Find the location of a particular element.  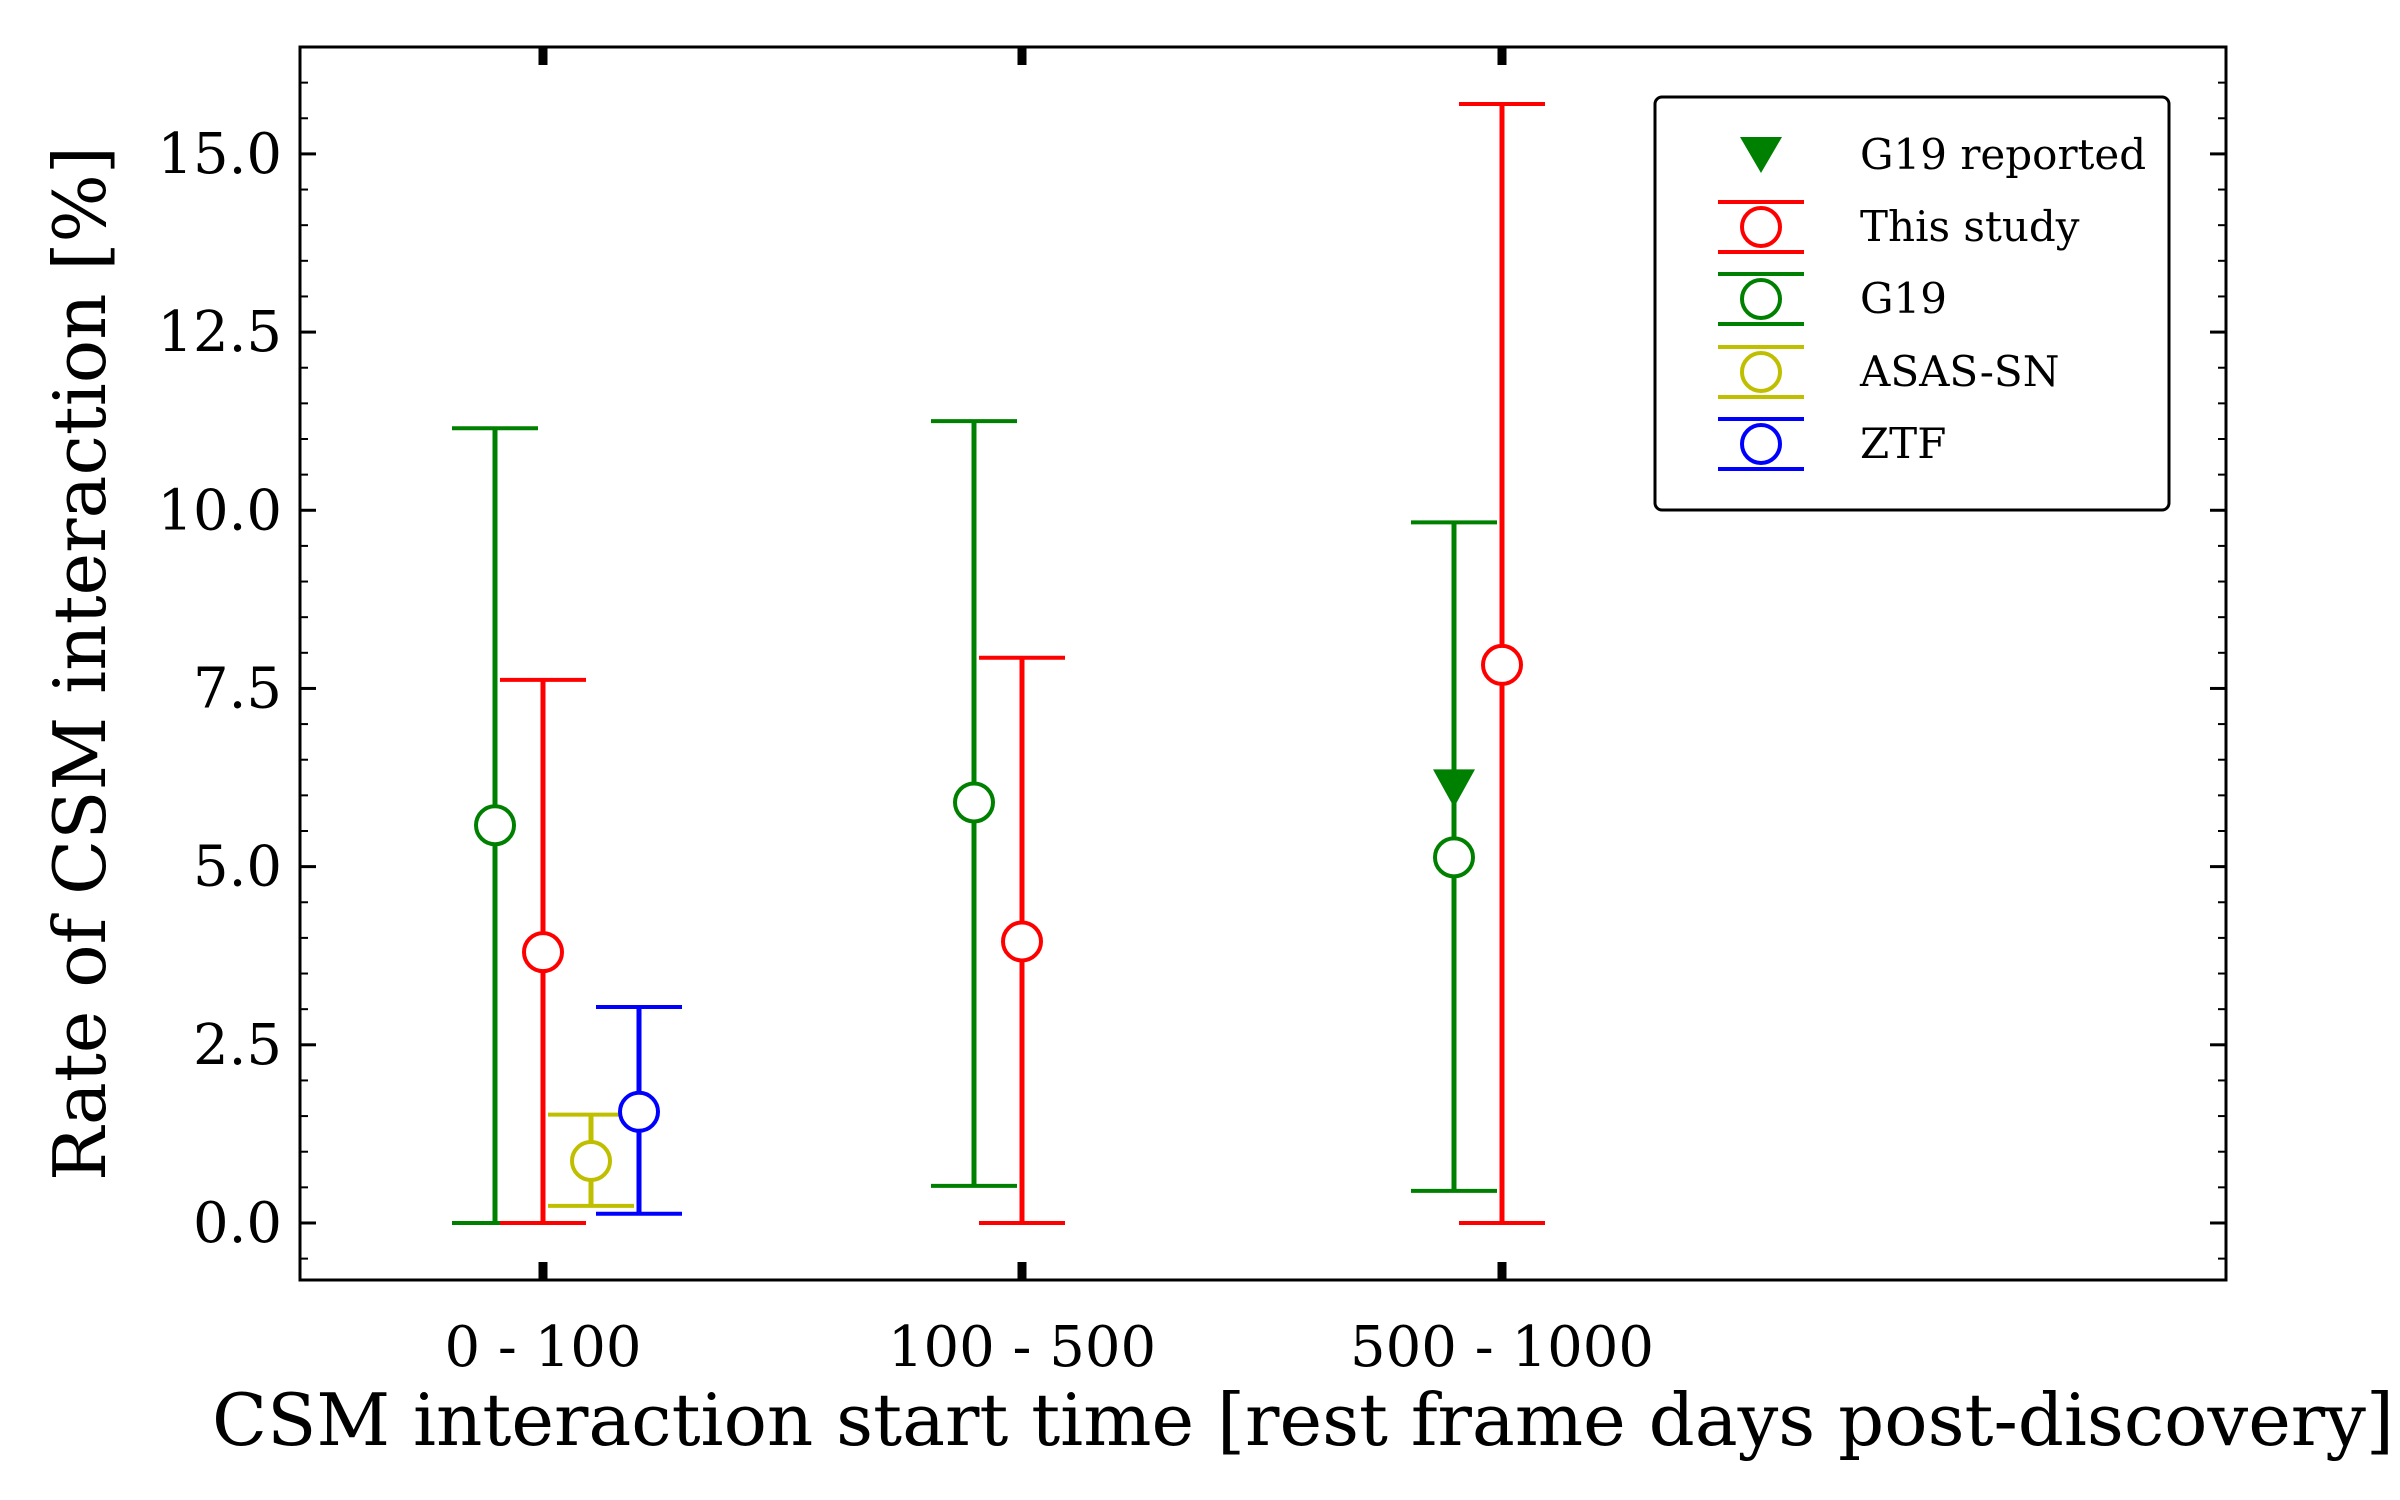

x-tick-label: 500 - 1000 is located at coordinates (1502, 1347).